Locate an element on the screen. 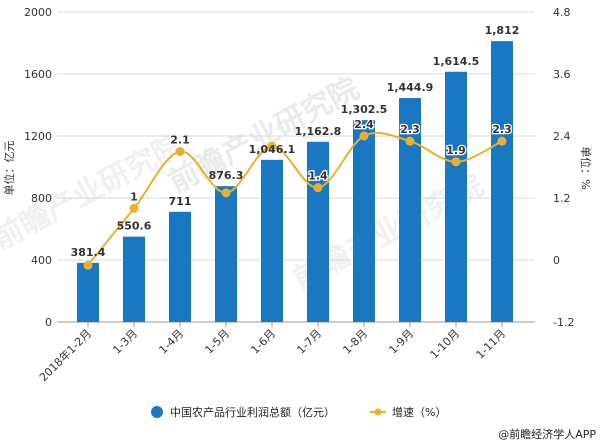 The height and width of the screenshot is (445, 600). legend-line-label: 增速（%） is located at coordinates (419, 412).